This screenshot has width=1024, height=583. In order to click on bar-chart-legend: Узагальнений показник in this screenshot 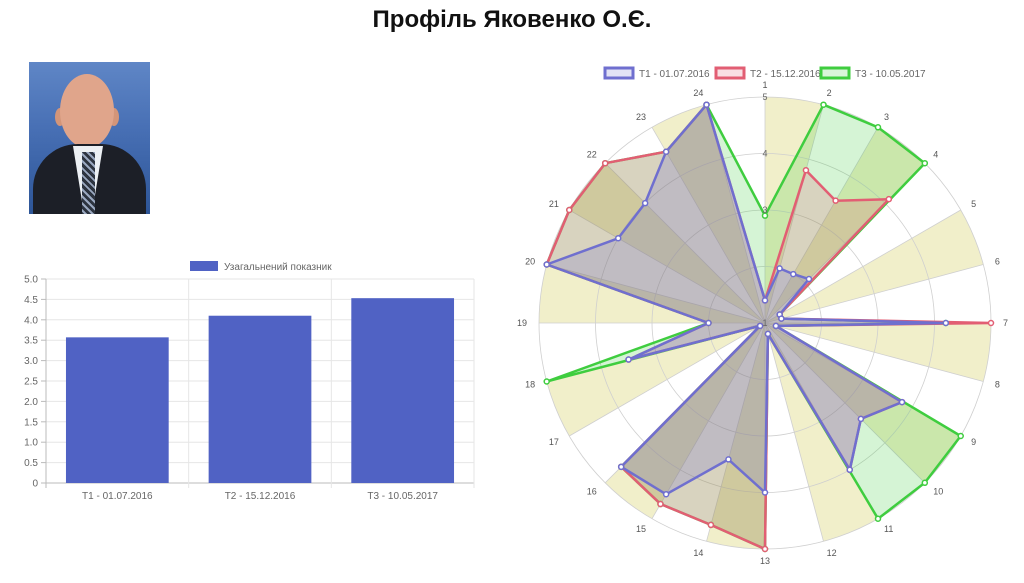, I will do `click(261, 267)`.